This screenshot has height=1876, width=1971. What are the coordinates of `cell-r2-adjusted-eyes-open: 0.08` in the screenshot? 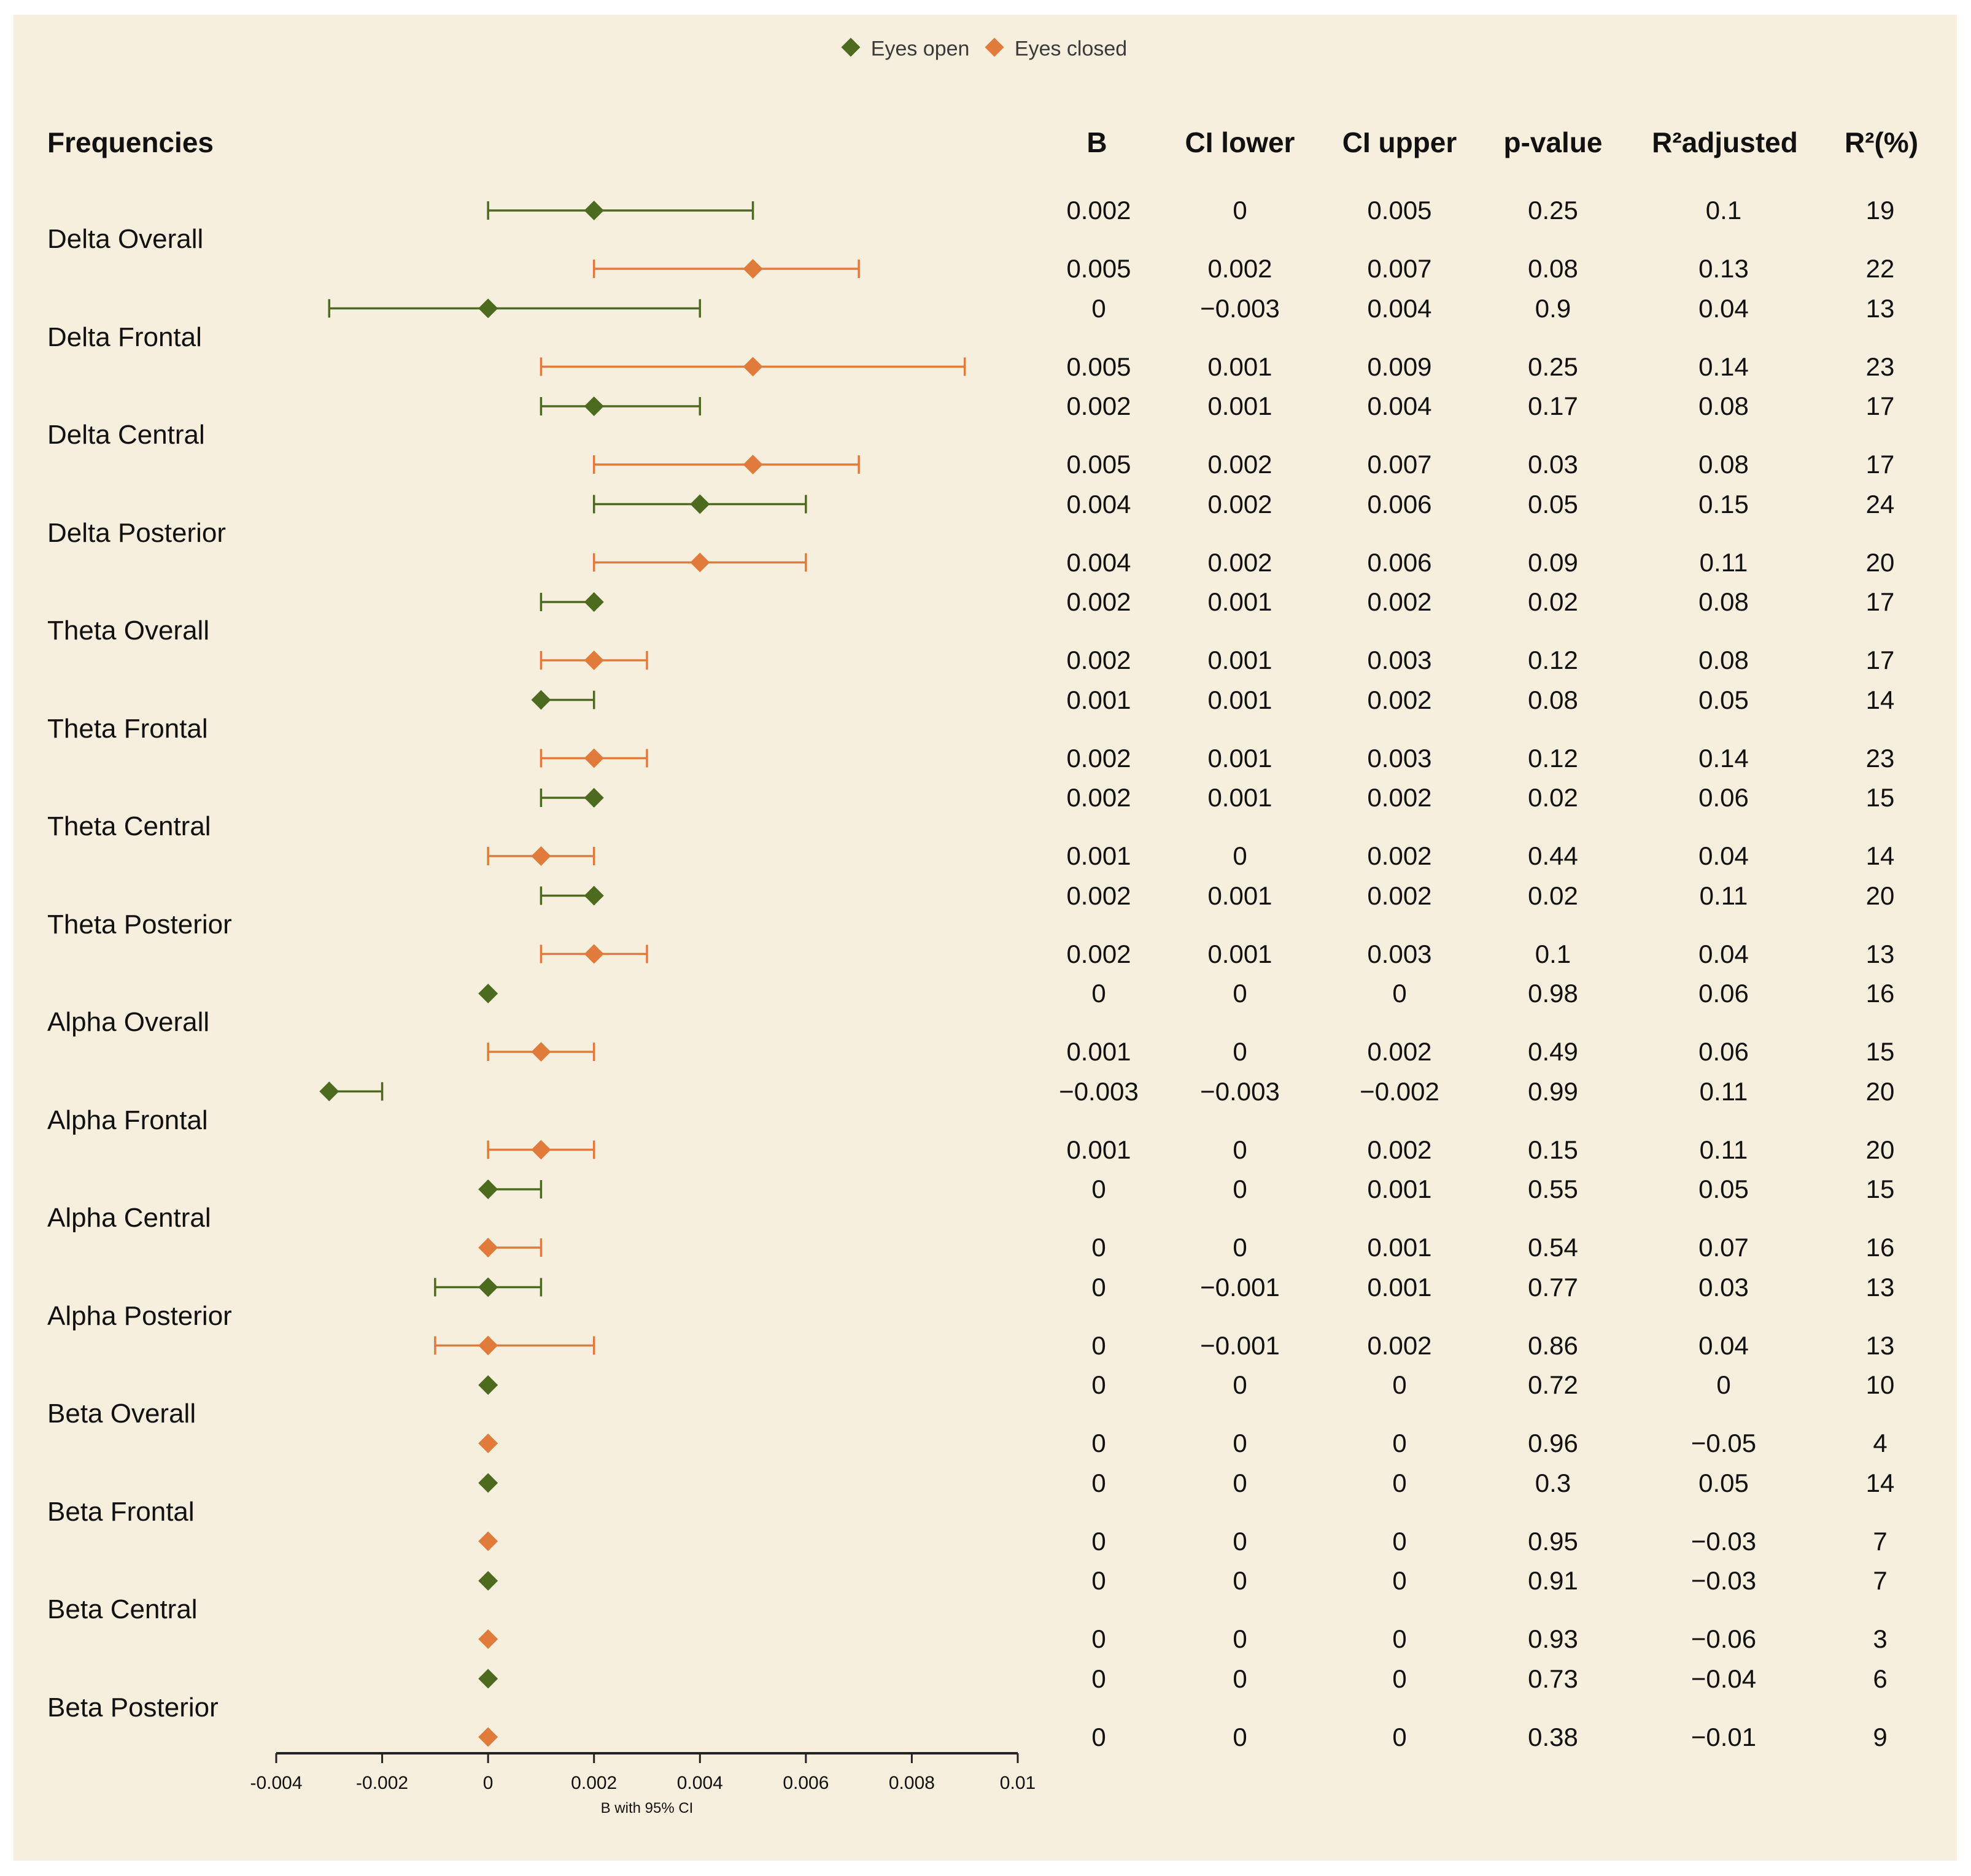 It's located at (1723, 406).